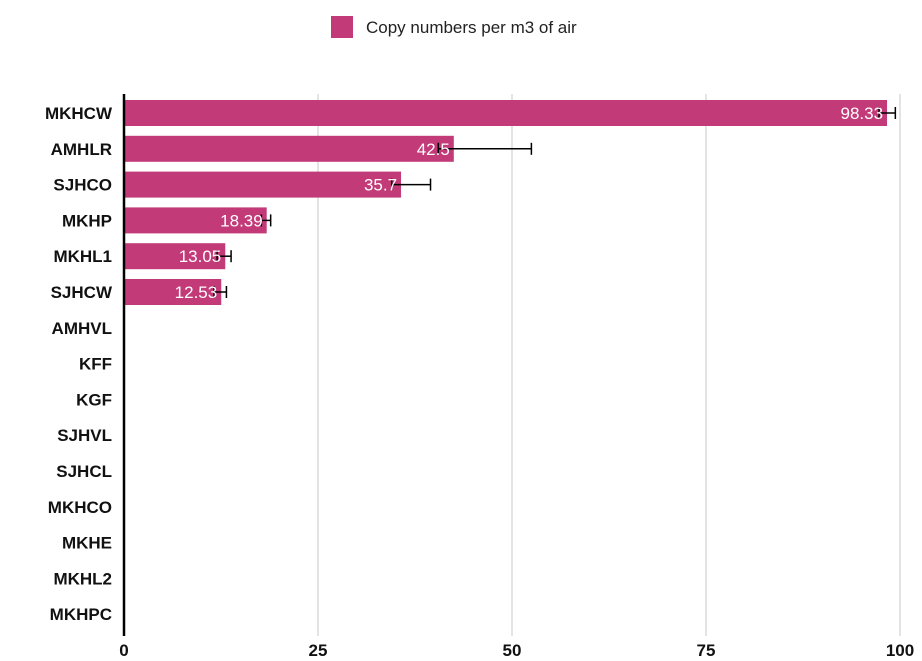 Image resolution: width=922 pixels, height=661 pixels. Describe the element at coordinates (471, 27) in the screenshot. I see `legend-label: Copy numbers per m3 of air` at that location.